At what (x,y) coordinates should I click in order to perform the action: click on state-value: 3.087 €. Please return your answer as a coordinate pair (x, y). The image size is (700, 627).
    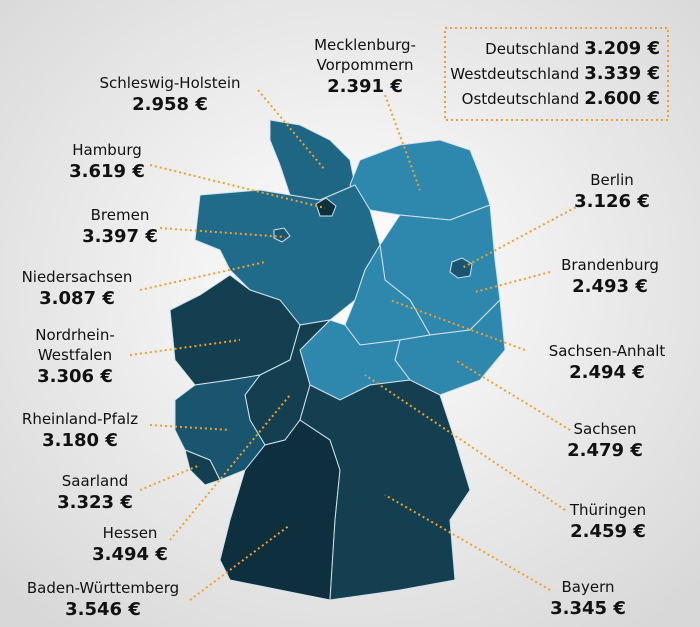
    Looking at the image, I should click on (77, 298).